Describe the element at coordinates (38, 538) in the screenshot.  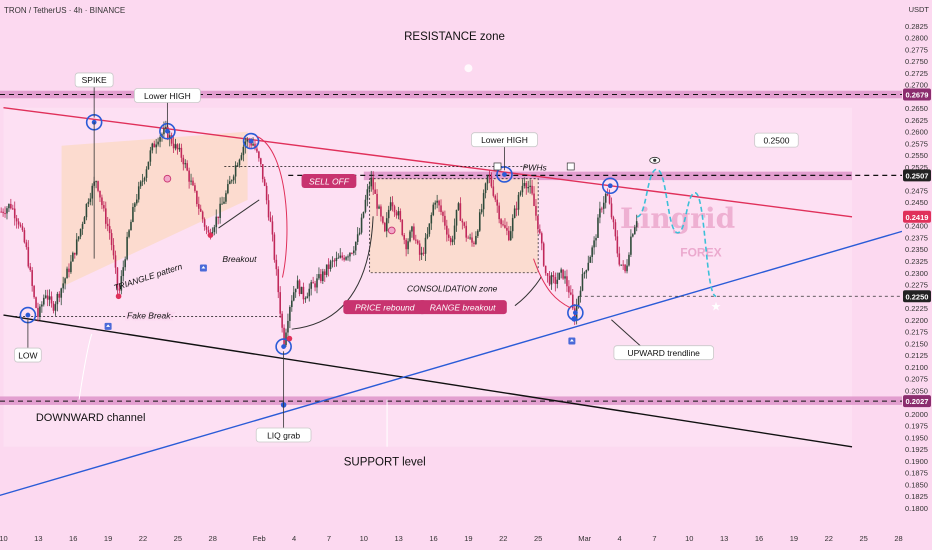
I see `time-tick-label: 13` at that location.